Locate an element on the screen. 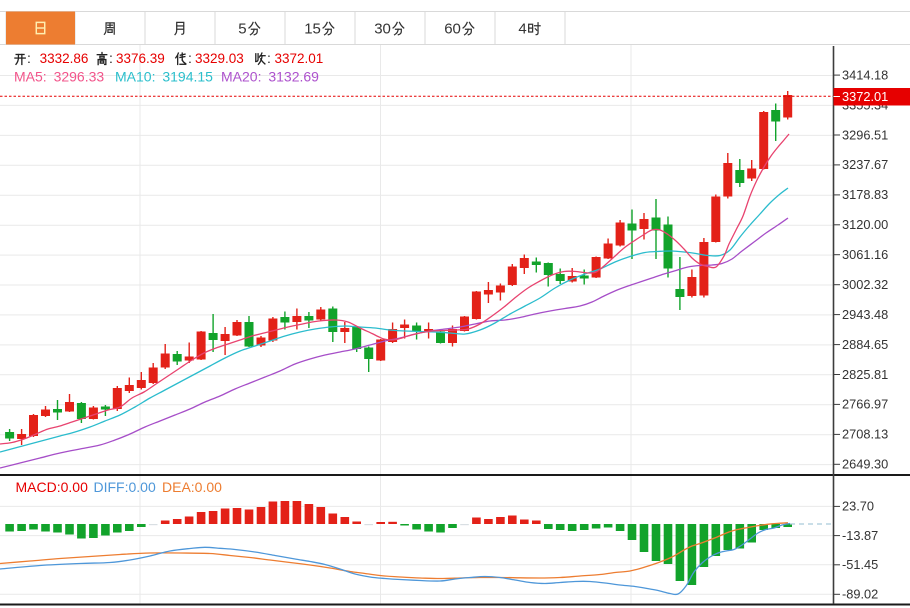  svg-text: DEA:0.00 is located at coordinates (192, 487).